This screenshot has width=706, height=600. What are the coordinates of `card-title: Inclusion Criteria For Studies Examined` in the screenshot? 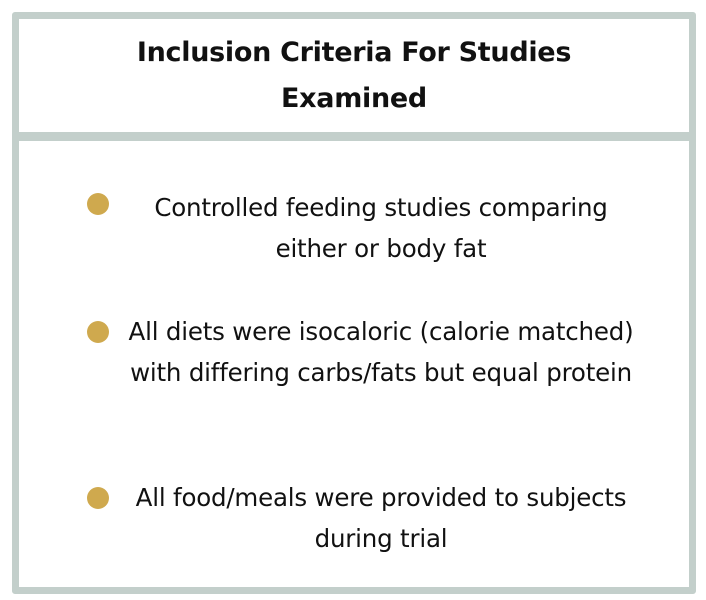 It's located at (354, 75).